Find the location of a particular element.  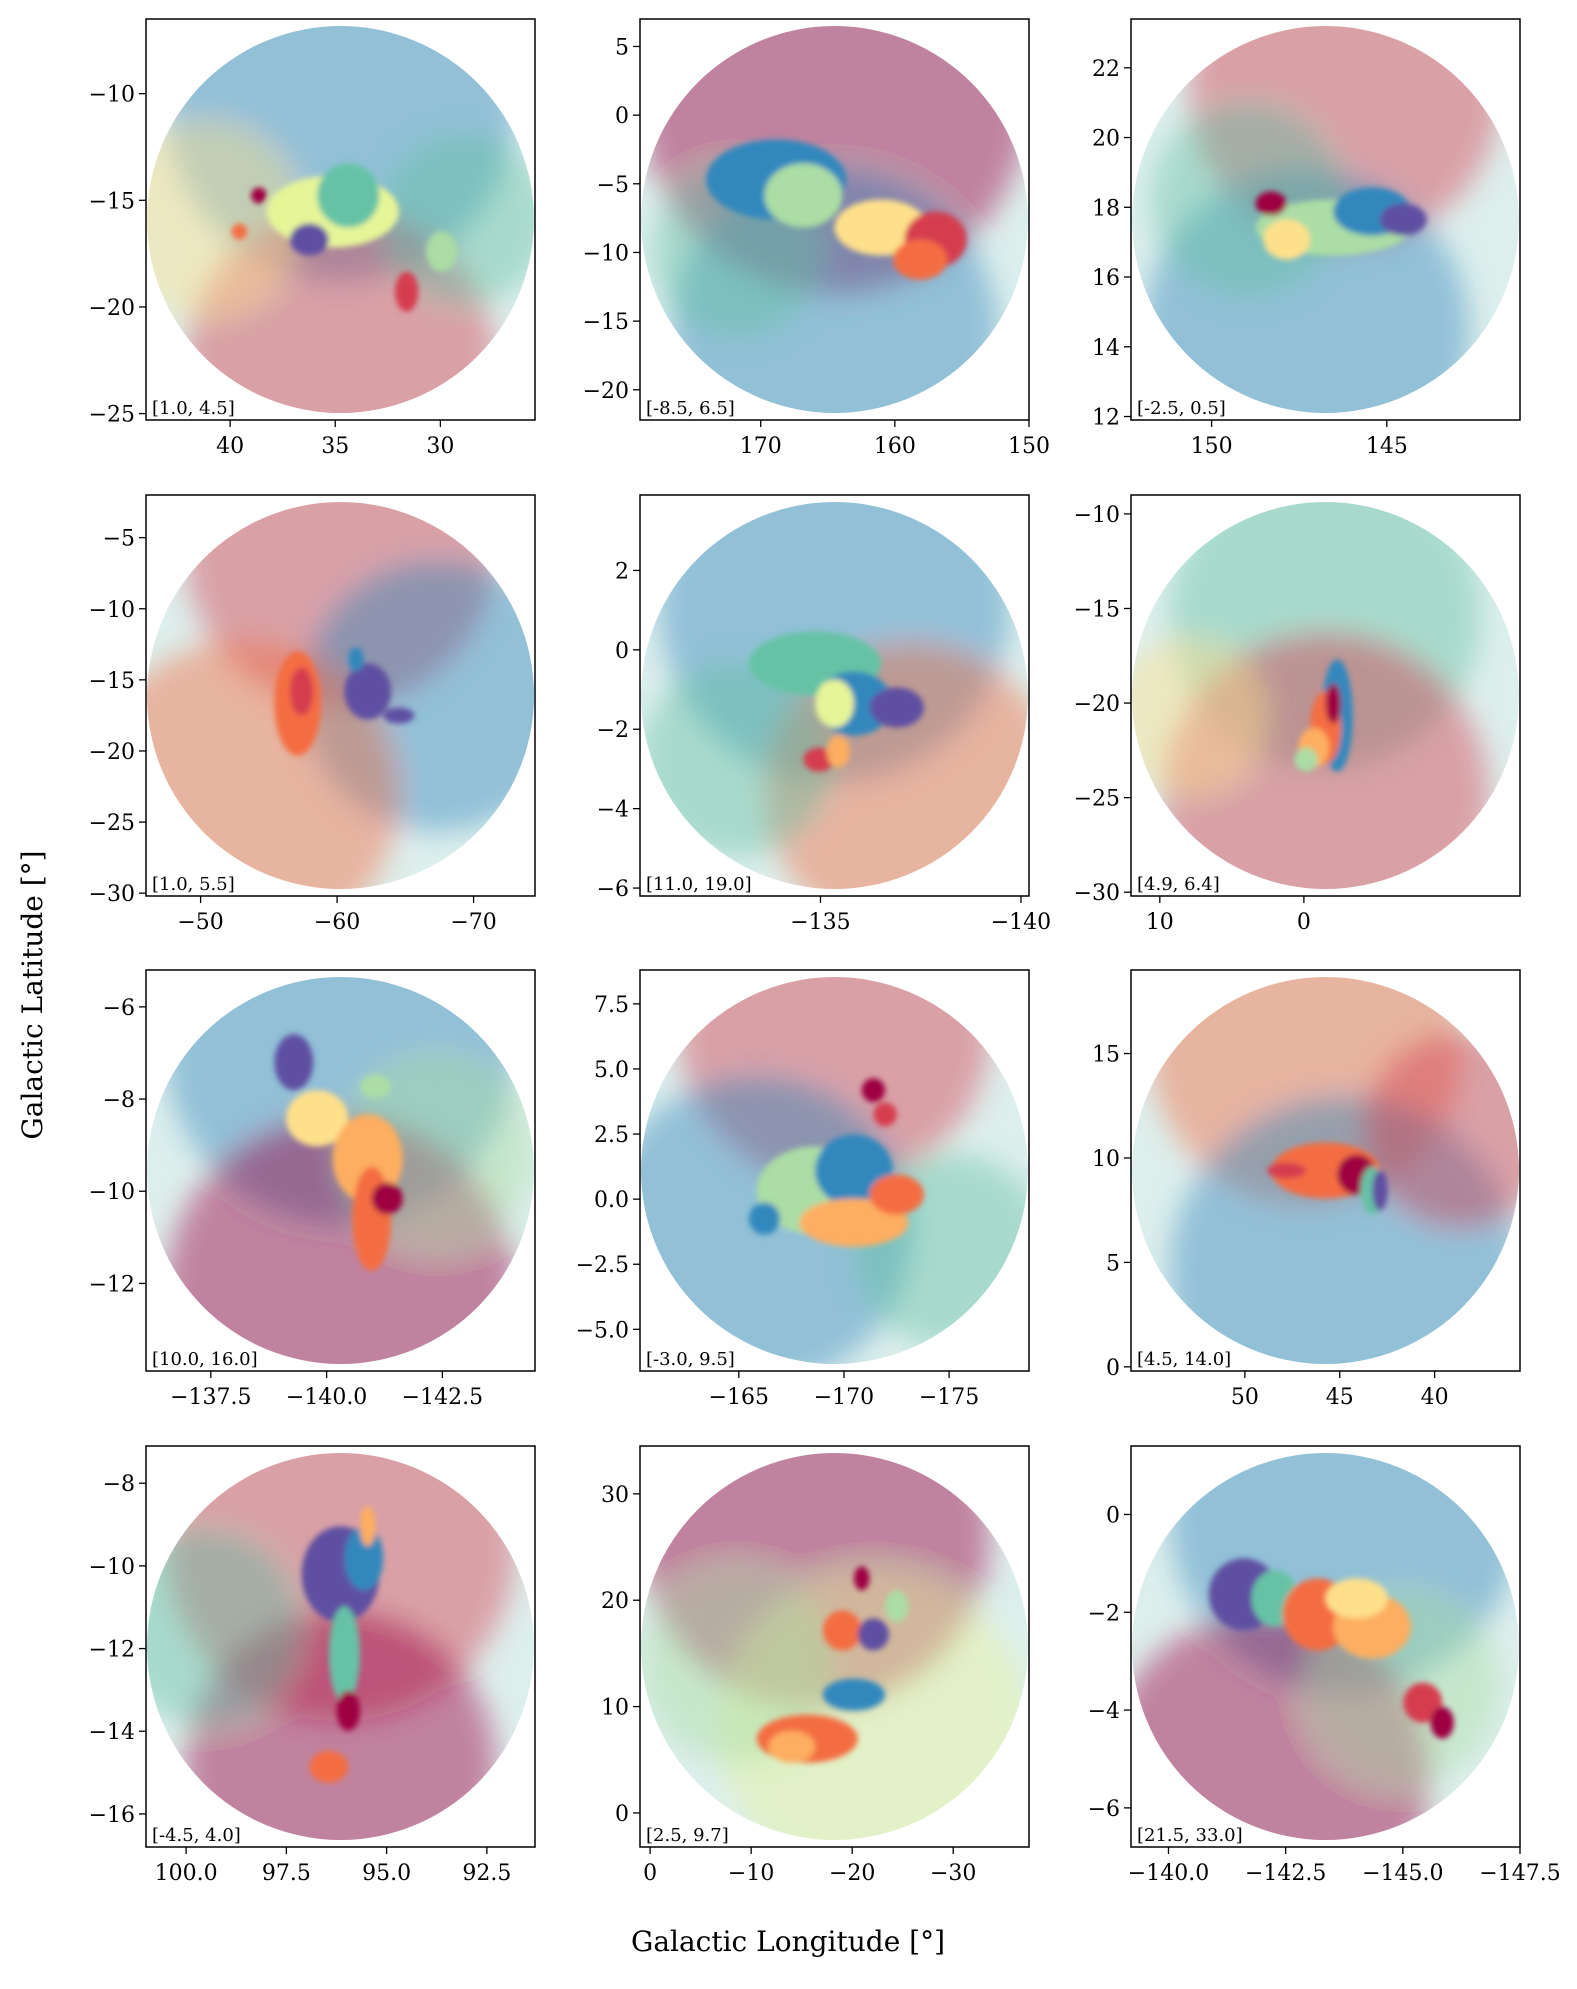

x-tick-label: 92.5 is located at coordinates (486, 1873).